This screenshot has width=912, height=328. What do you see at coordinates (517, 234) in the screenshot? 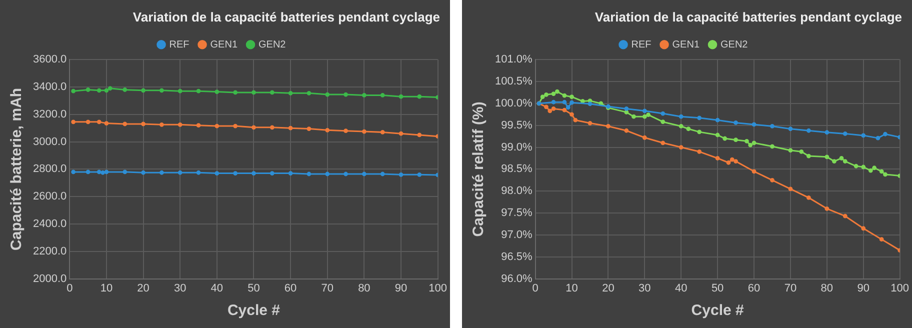
I see `y-tick-label: 97.0%` at bounding box center [517, 234].